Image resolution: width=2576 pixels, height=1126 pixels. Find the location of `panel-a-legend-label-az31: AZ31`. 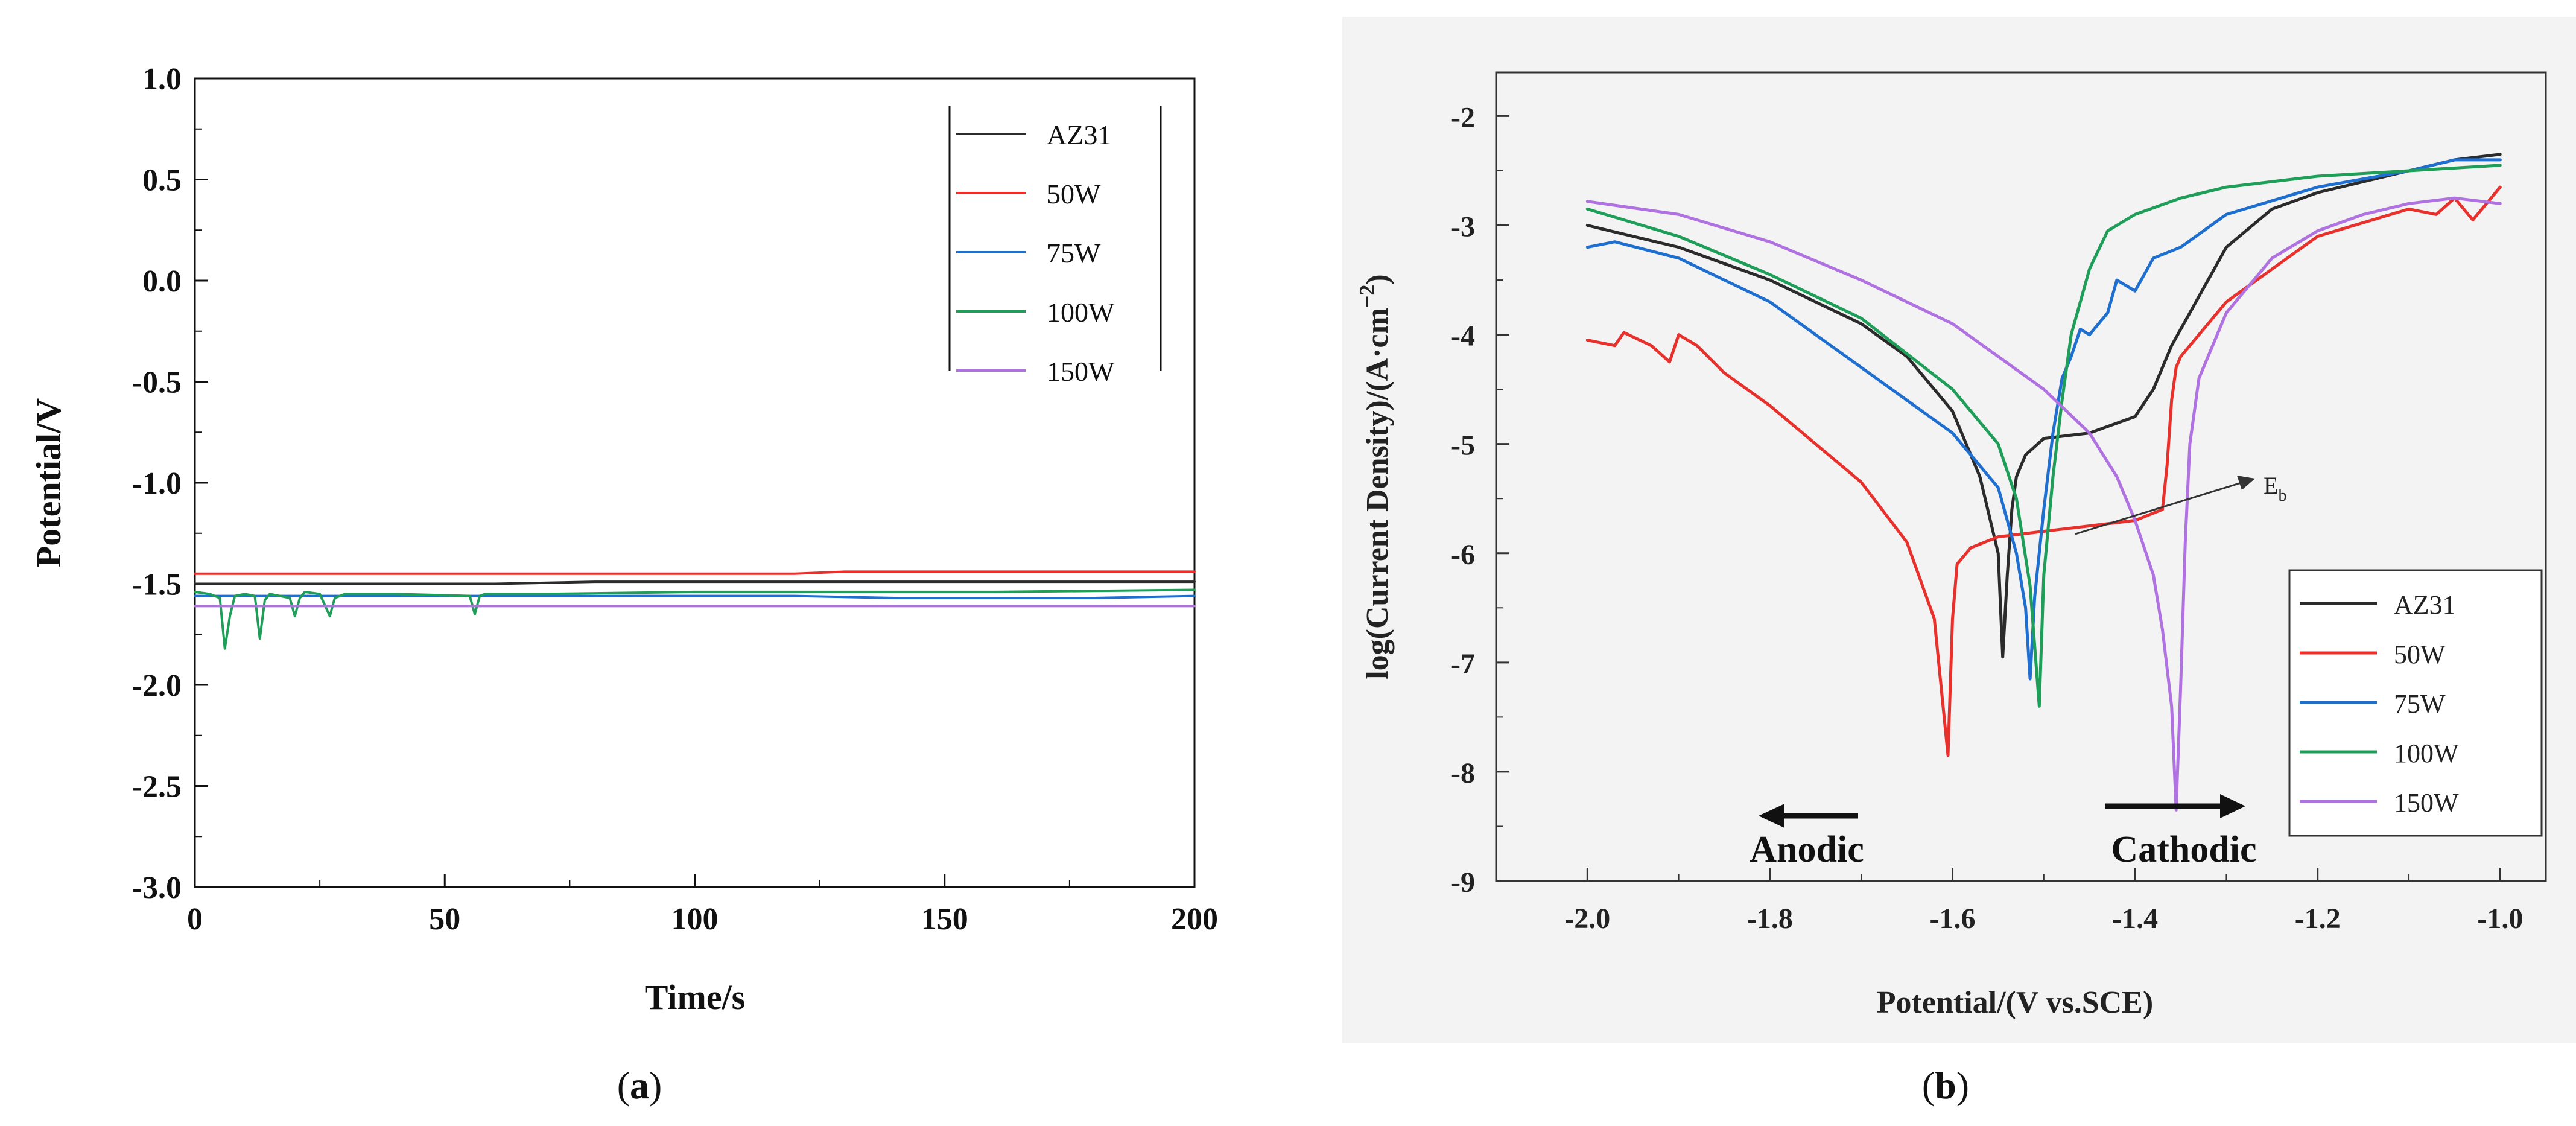

panel-a-legend-label-az31: AZ31 is located at coordinates (1079, 134).